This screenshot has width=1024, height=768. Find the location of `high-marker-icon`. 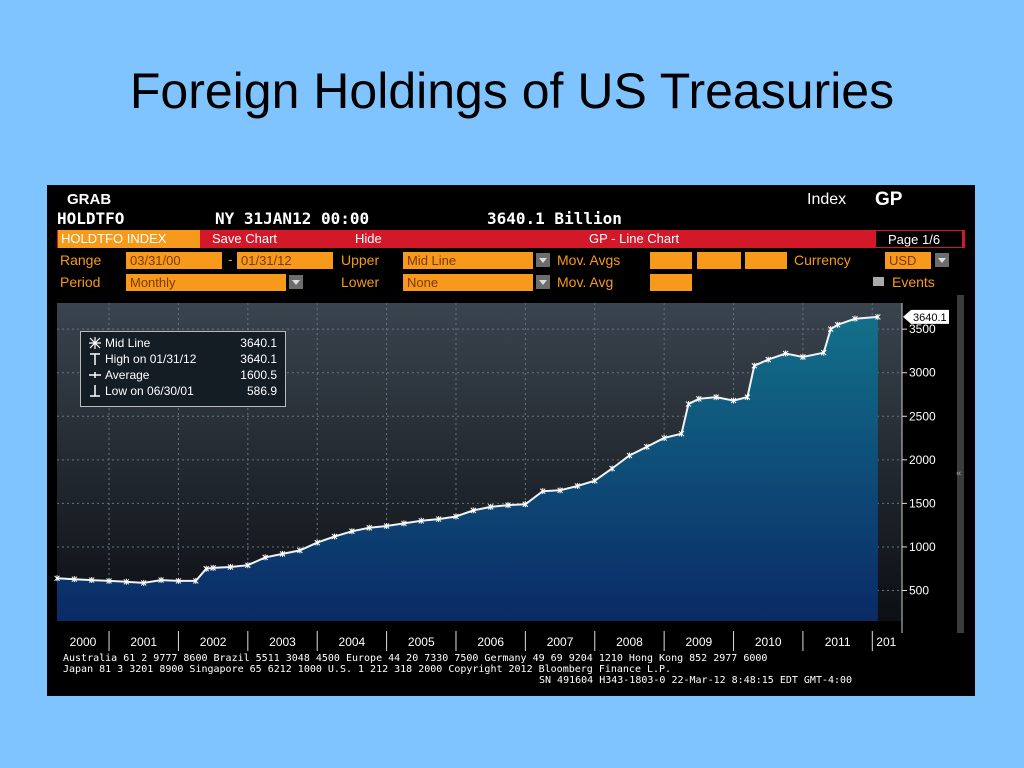

high-marker-icon is located at coordinates (95, 359).